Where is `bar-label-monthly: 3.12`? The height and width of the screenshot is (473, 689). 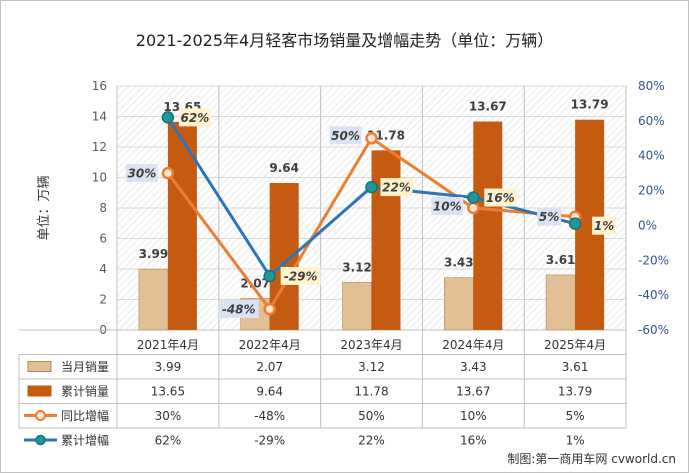
bar-label-monthly: 3.12 is located at coordinates (357, 267).